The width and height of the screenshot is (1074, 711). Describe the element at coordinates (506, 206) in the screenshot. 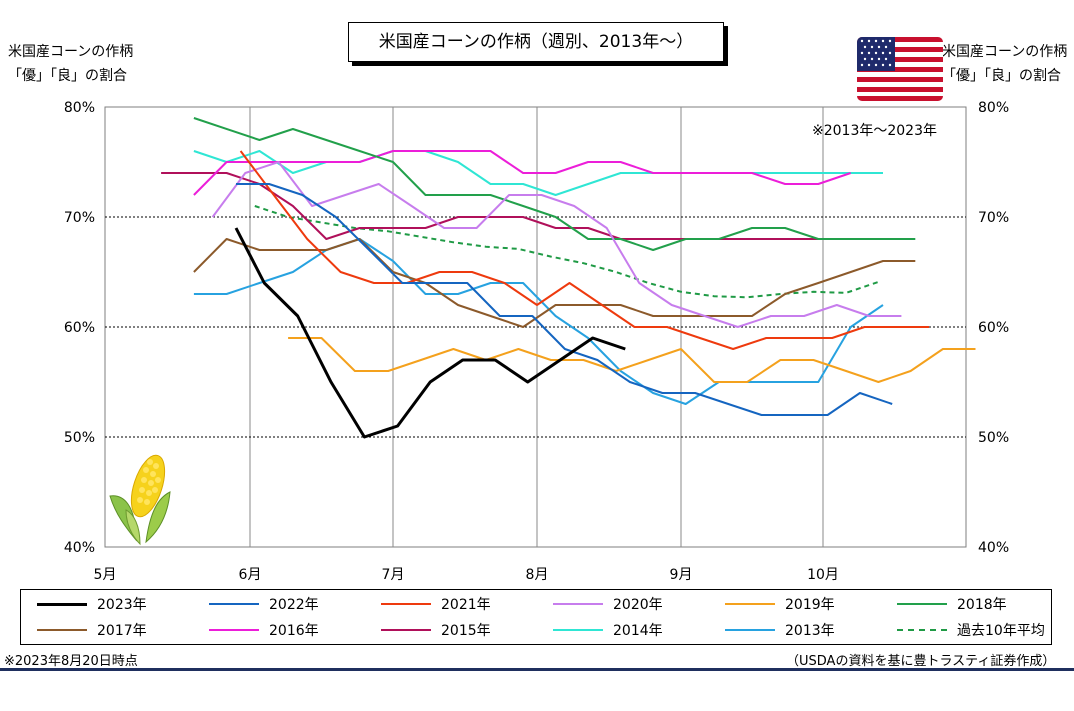

I see `series-line-2015年` at that location.